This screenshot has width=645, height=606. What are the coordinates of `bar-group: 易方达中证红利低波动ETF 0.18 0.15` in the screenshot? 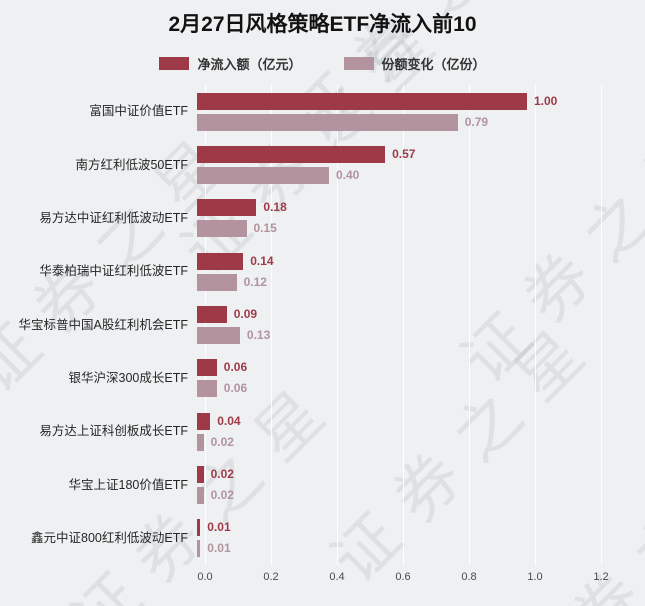 It's located at (322, 218).